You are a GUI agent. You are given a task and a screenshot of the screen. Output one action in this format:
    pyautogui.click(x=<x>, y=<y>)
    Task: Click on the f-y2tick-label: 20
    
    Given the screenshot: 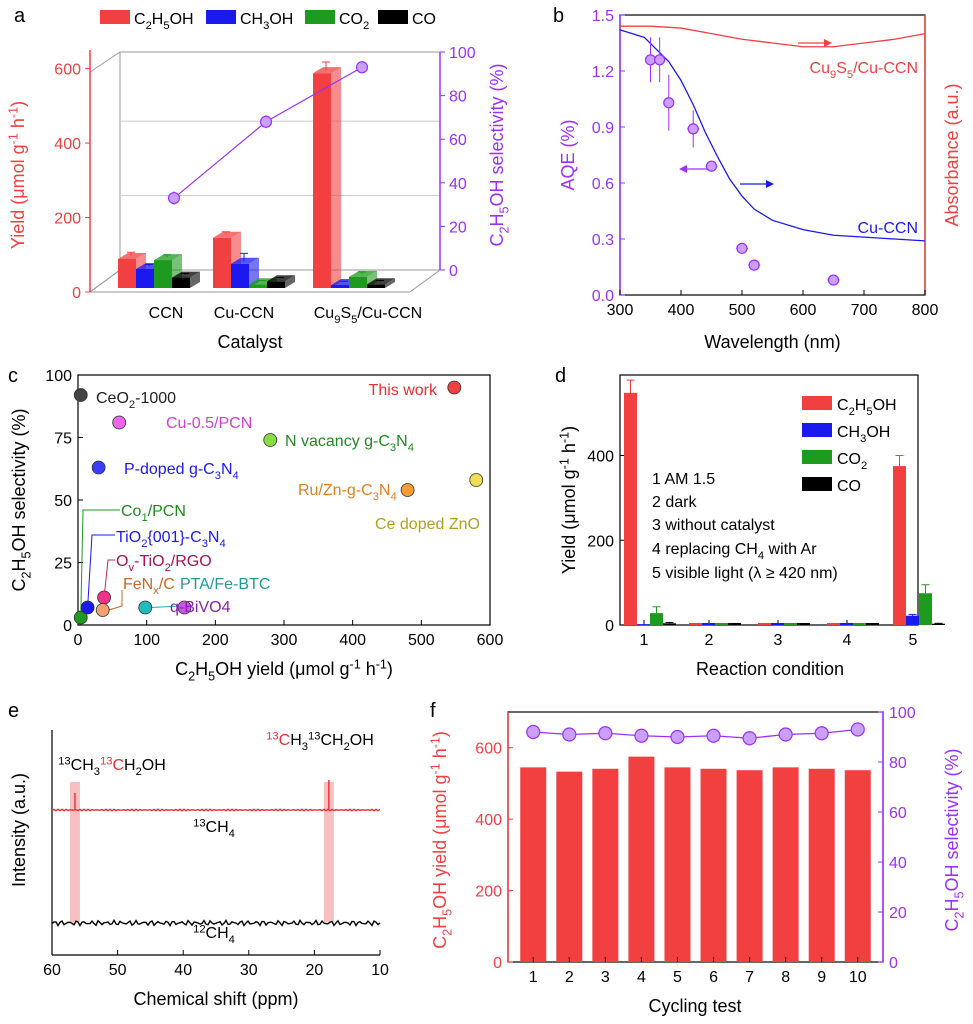 What is the action you would take?
    pyautogui.click(x=898, y=913)
    